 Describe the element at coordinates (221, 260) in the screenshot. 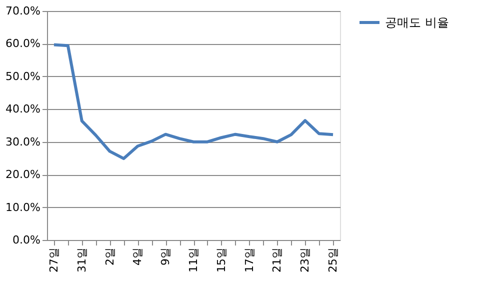

I see `x-tick-label: 15일` at that location.